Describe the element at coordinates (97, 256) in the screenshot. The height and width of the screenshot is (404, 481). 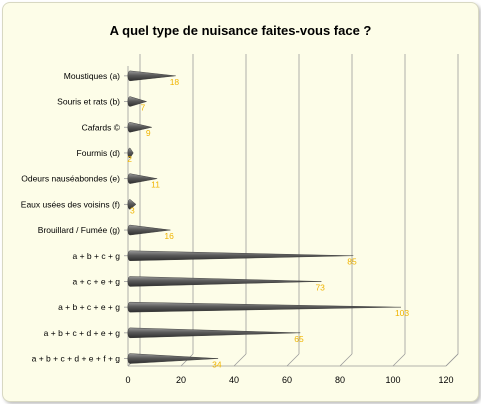
I see `category-label: a + b + c + g` at that location.